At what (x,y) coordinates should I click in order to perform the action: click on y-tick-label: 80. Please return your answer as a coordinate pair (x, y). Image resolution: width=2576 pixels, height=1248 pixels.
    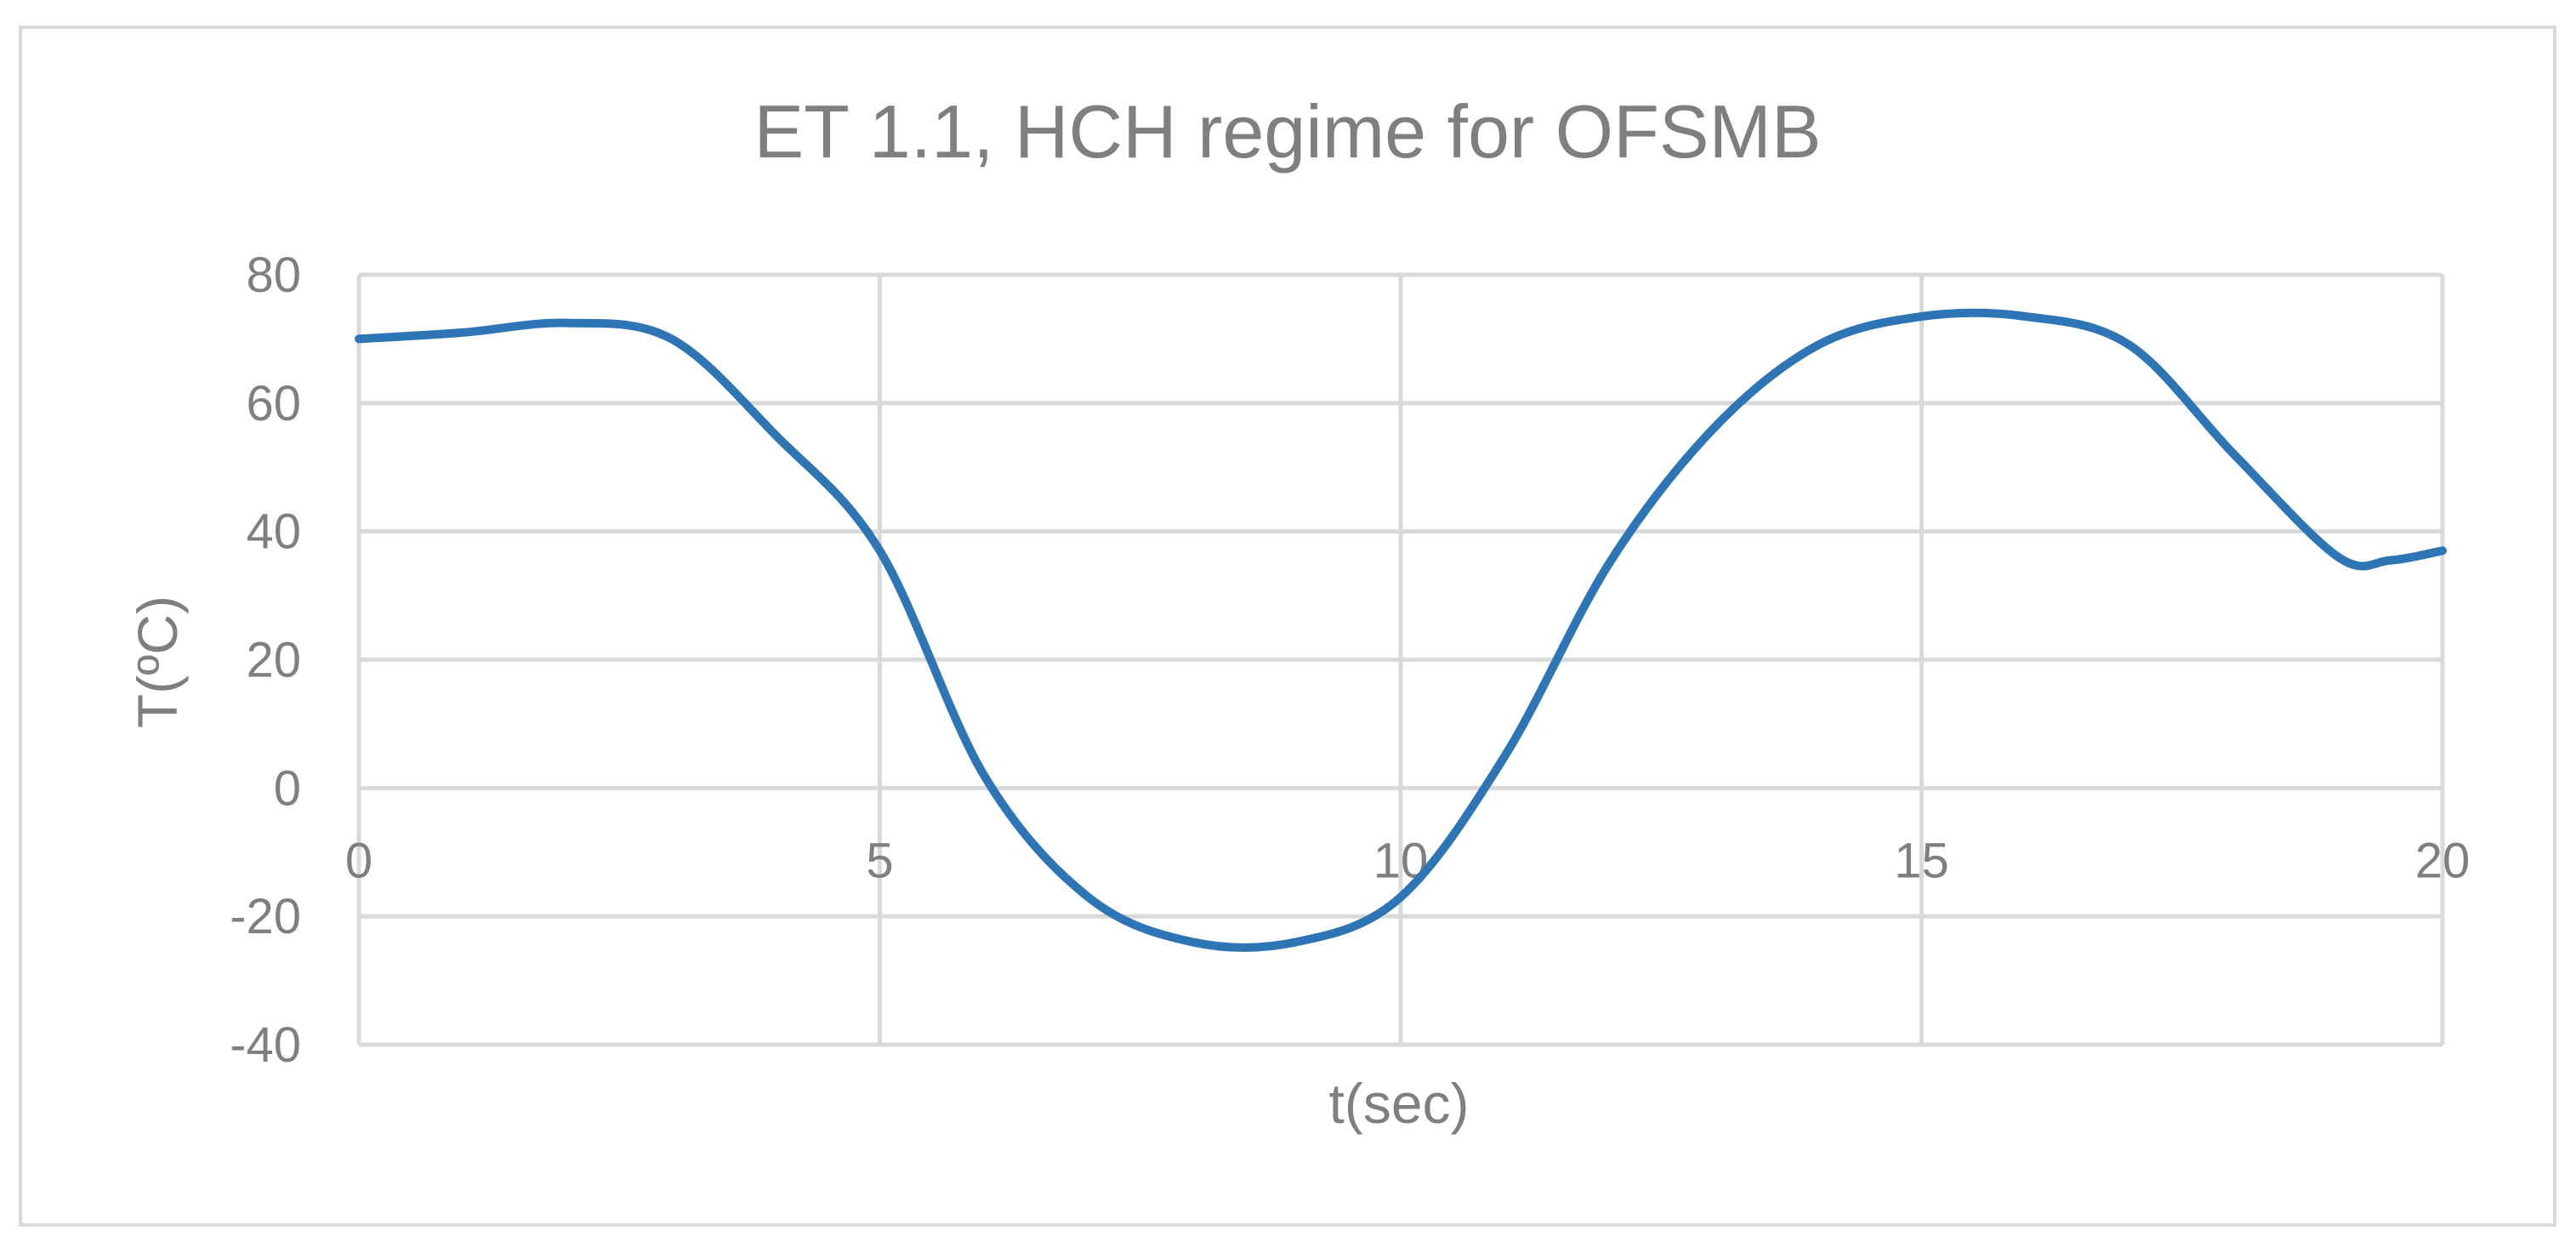
    Looking at the image, I should click on (273, 275).